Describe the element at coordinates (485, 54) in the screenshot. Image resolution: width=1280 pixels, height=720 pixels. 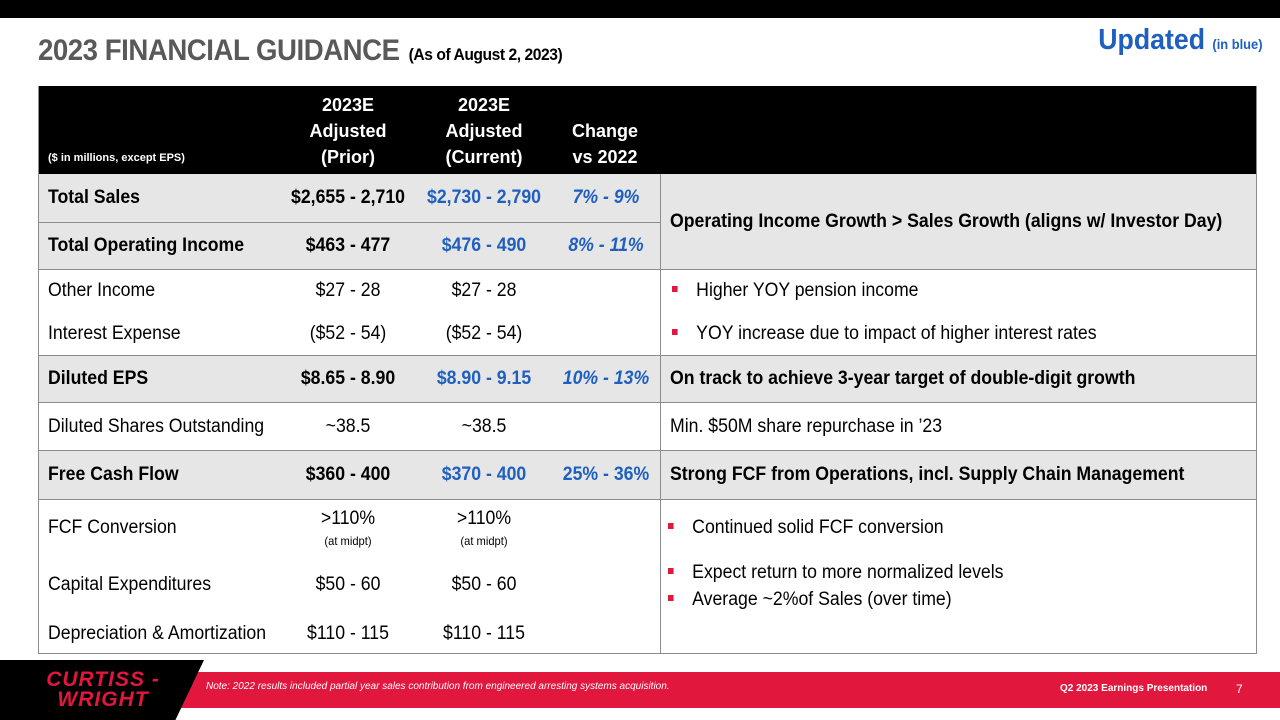
I see `page-title-date: (As of August 2, 2023)` at that location.